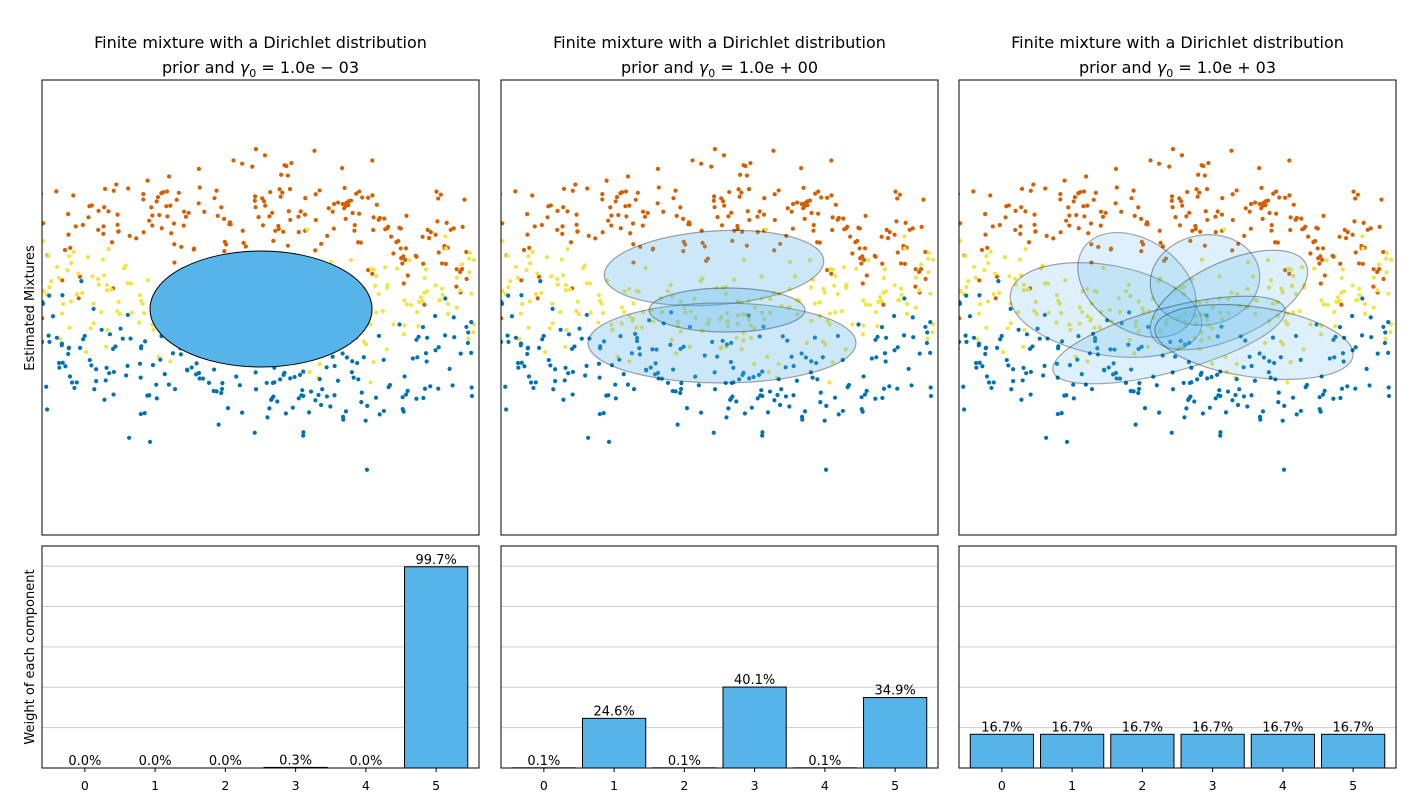 This screenshot has width=1410, height=800. I want to click on bar-data-label: 0.3%, so click(295, 760).